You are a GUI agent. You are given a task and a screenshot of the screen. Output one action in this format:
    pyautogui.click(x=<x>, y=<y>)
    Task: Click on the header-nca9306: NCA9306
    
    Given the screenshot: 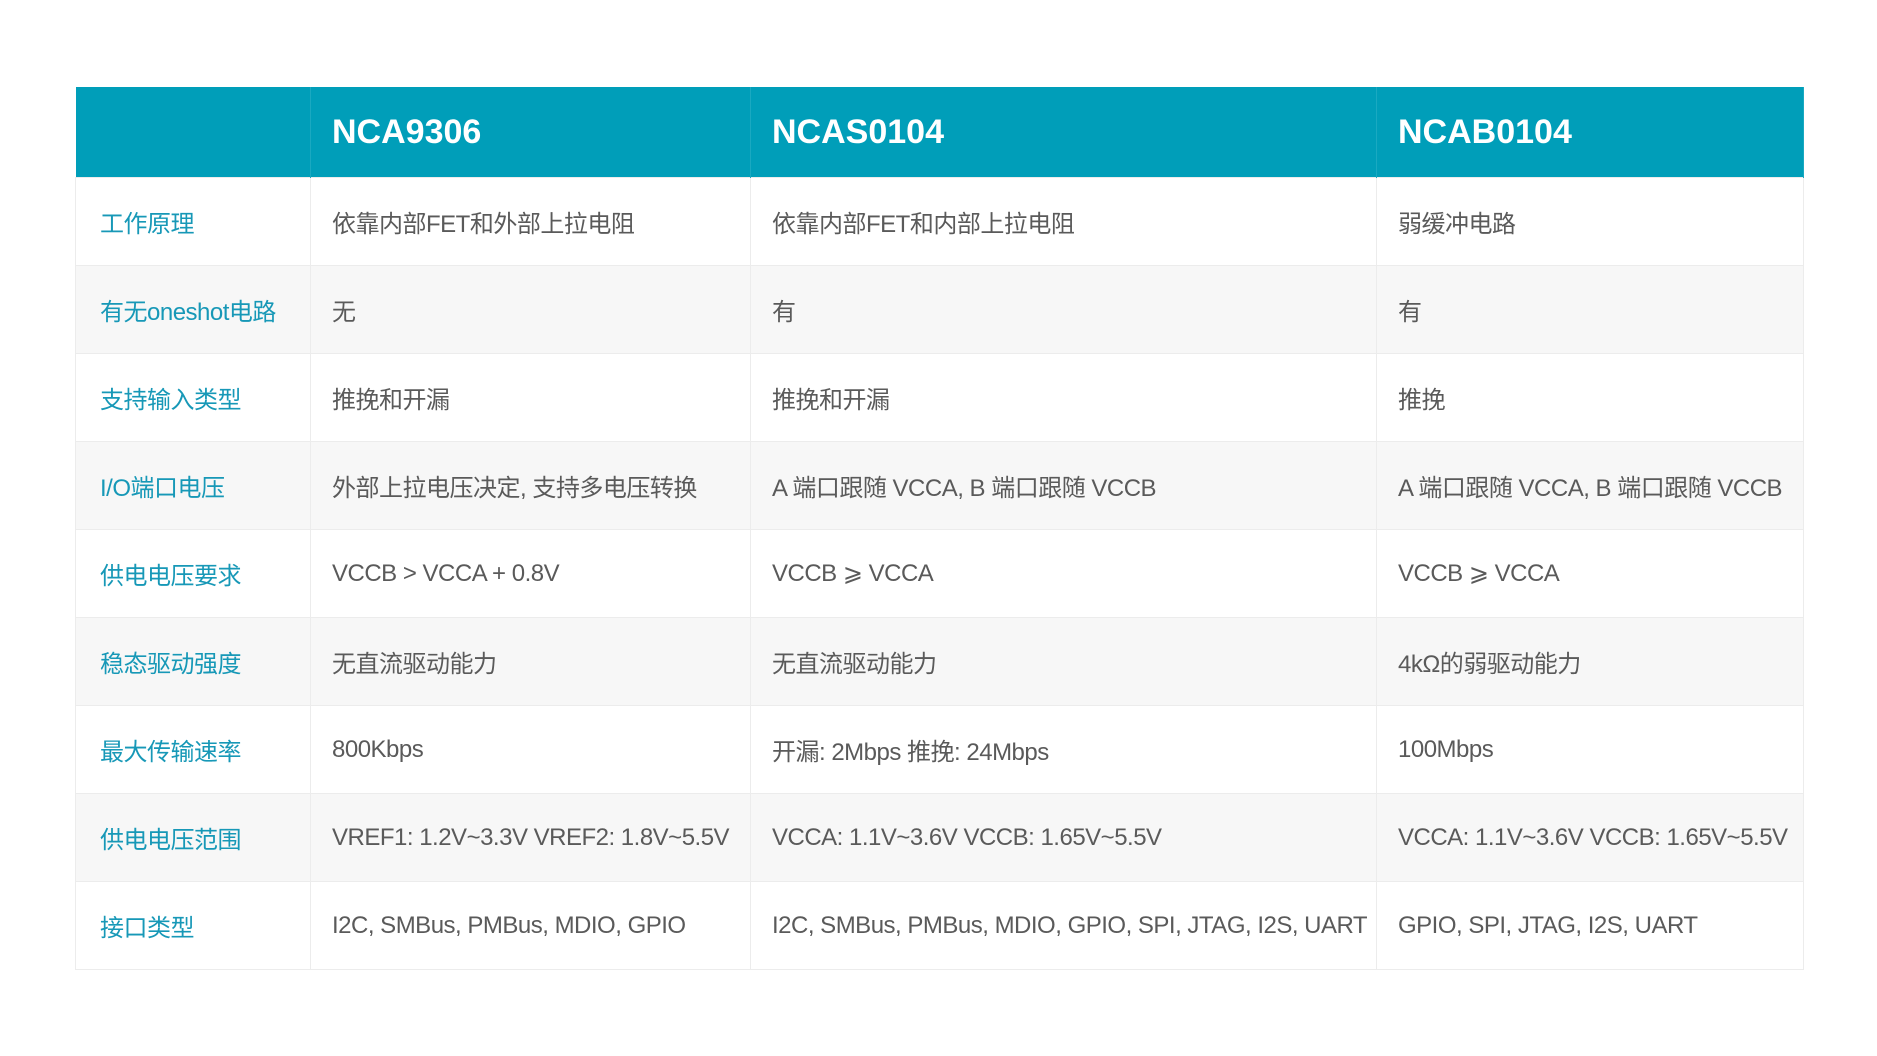 What is the action you would take?
    pyautogui.click(x=530, y=132)
    